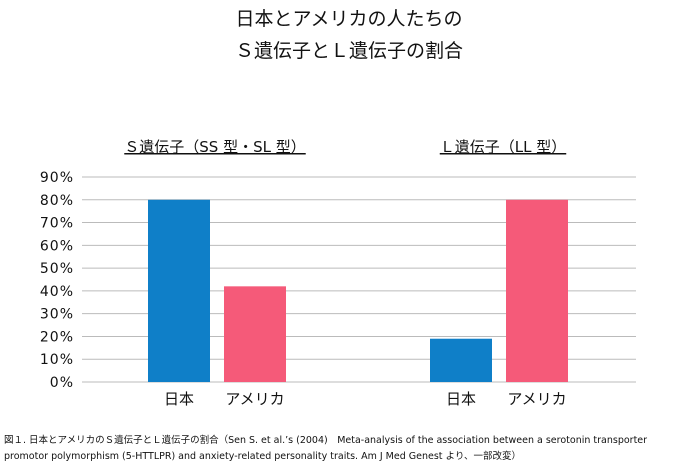  What do you see at coordinates (214, 147) in the screenshot?
I see `group-label: Ｓ遺伝子（SS 型・SL 型）` at bounding box center [214, 147].